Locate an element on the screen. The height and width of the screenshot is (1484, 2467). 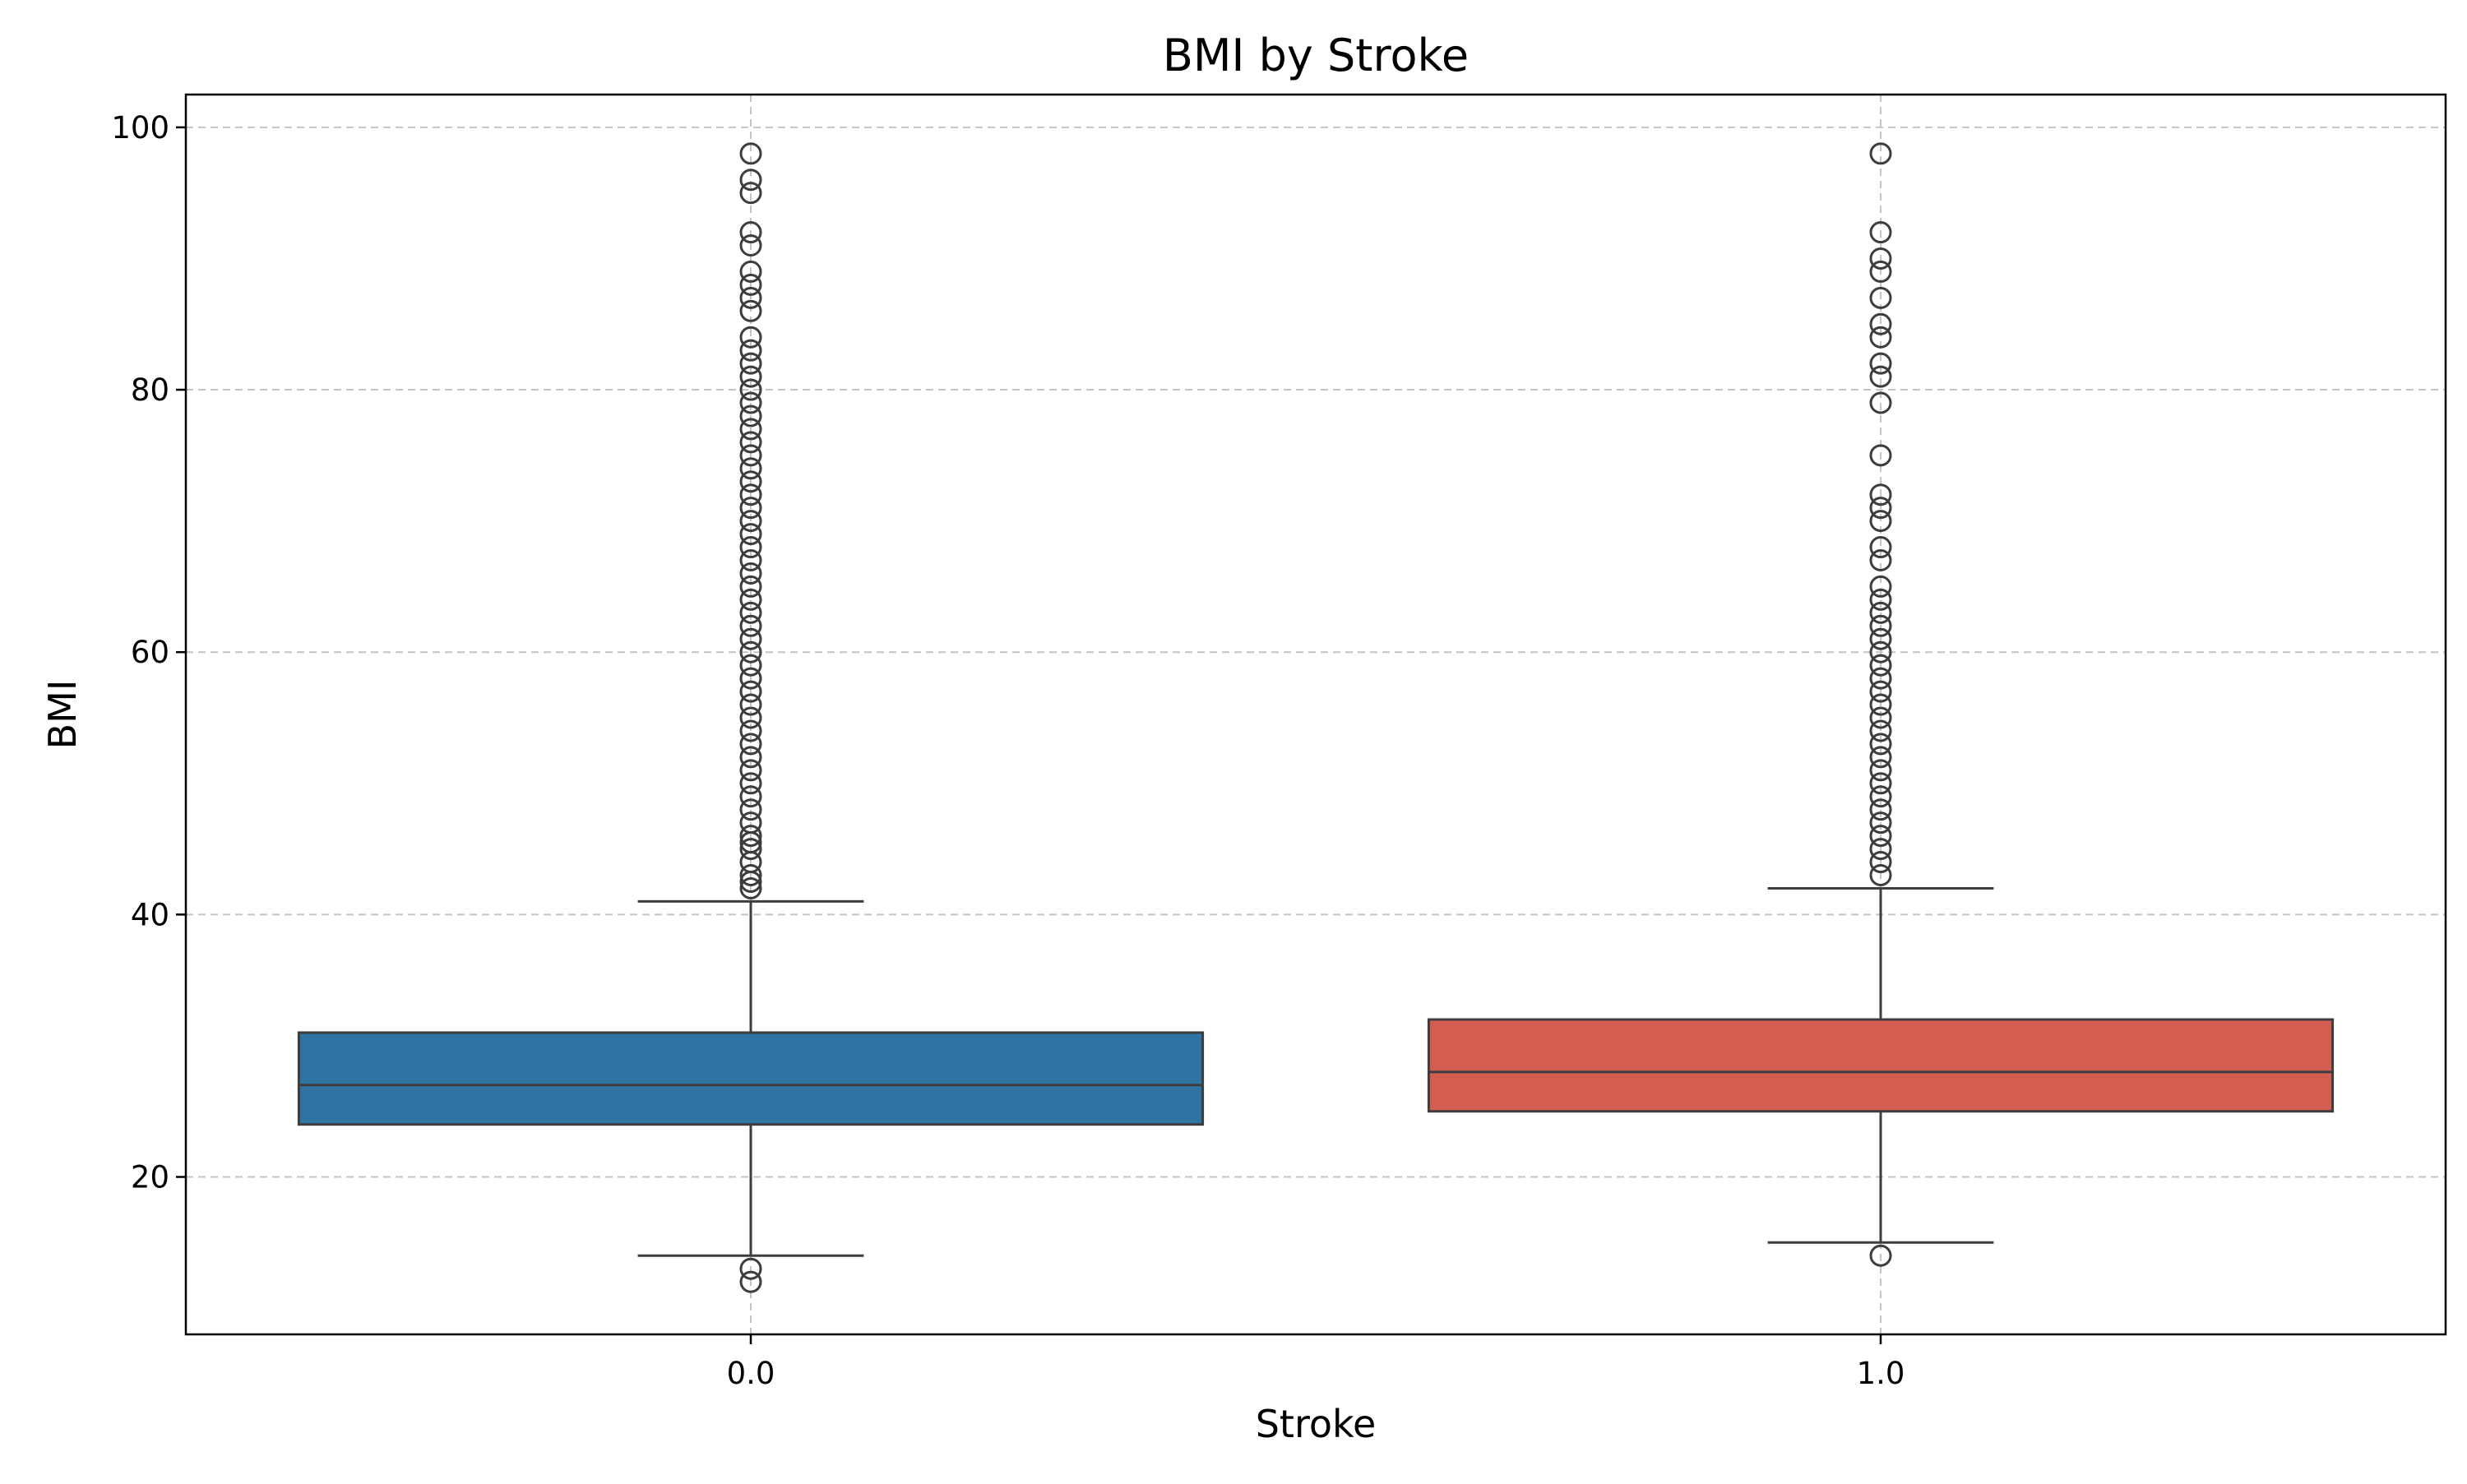
y-tick-label: 80 is located at coordinates (150, 390).